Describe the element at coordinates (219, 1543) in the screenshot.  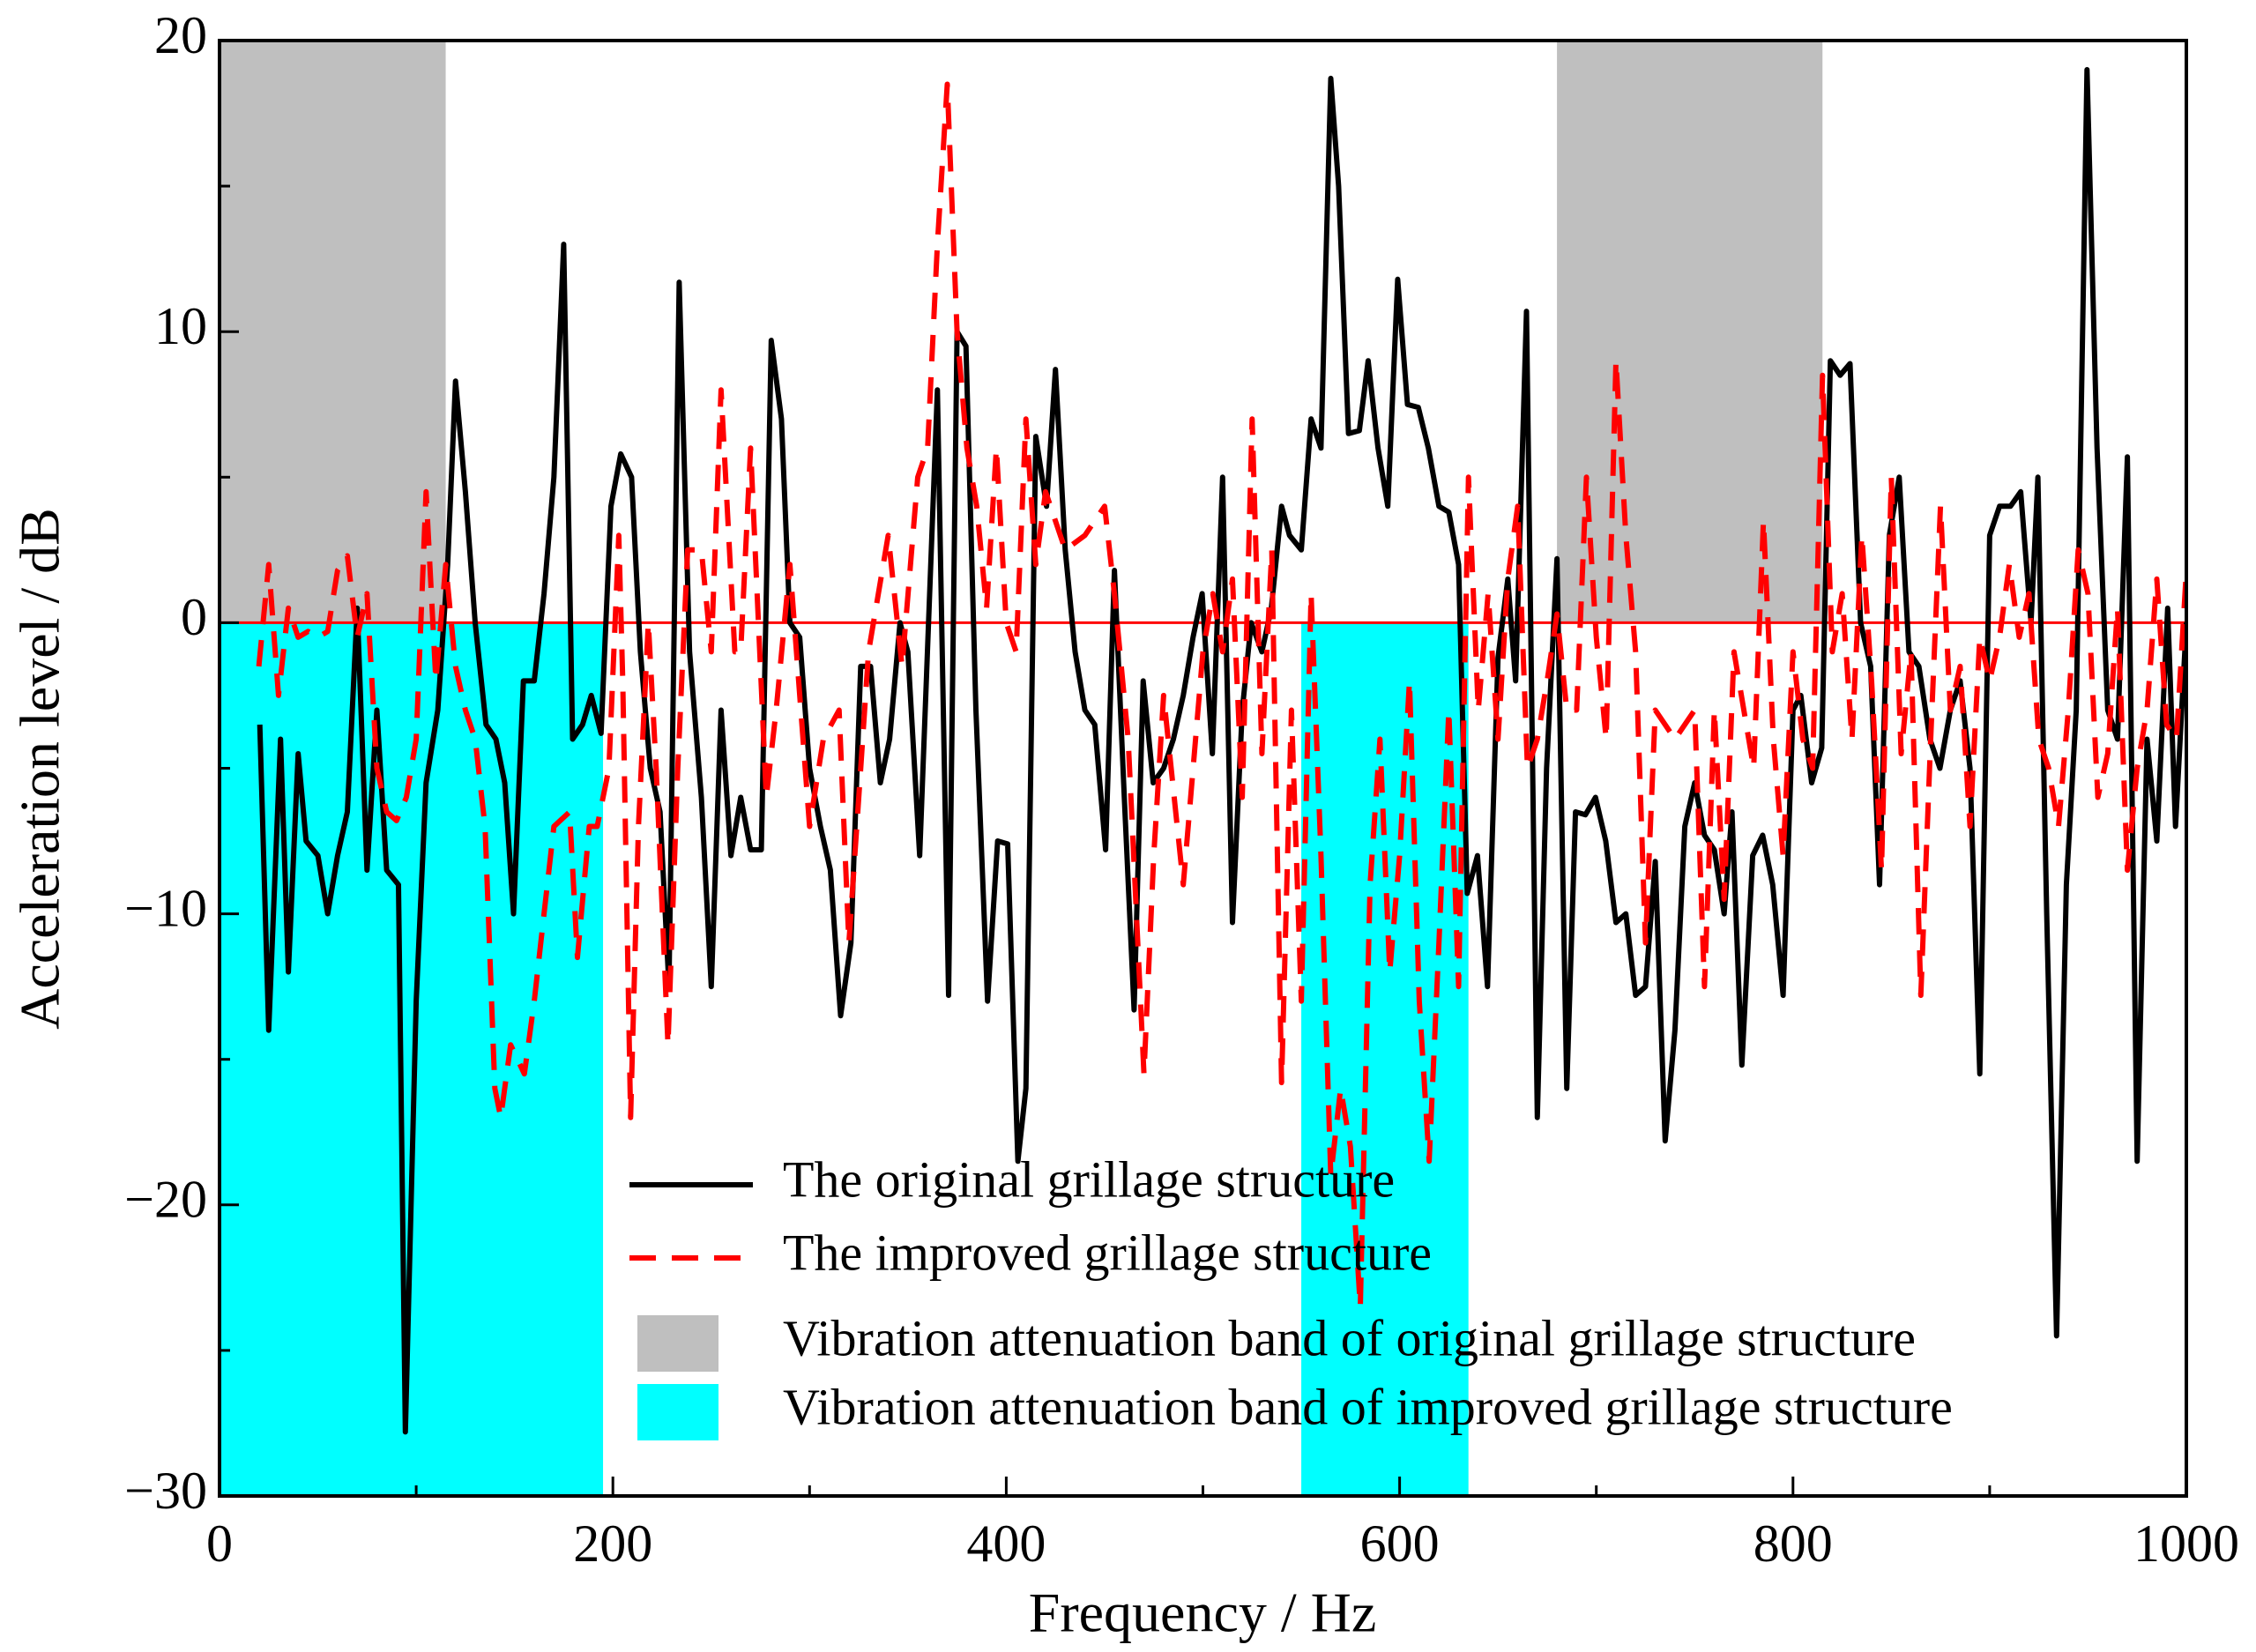
I see `x-tick-label: 0` at that location.